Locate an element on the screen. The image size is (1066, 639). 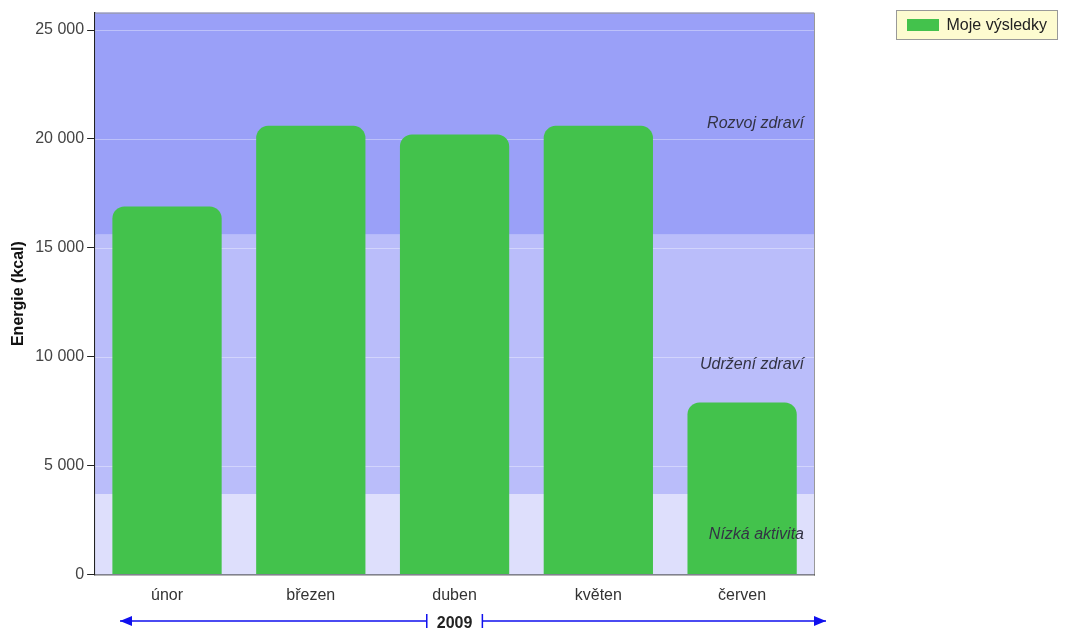
y-axis-title: Energie (kcal) is located at coordinates (18, 294).